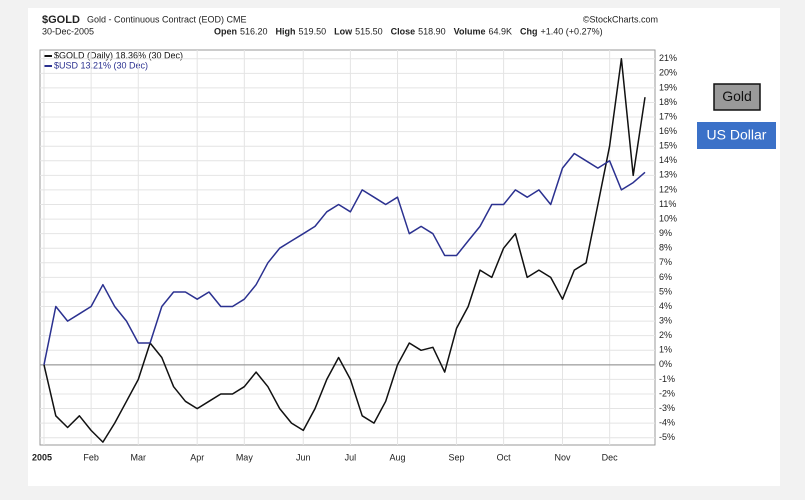  What do you see at coordinates (665, 350) in the screenshot?
I see `y-tick-label: 1%` at bounding box center [665, 350].